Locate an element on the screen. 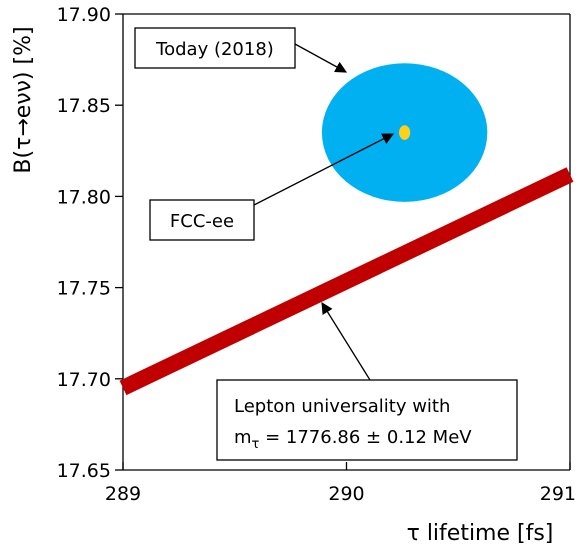 The image size is (580, 550). y-tick-label: 17.85 is located at coordinates (84, 106).